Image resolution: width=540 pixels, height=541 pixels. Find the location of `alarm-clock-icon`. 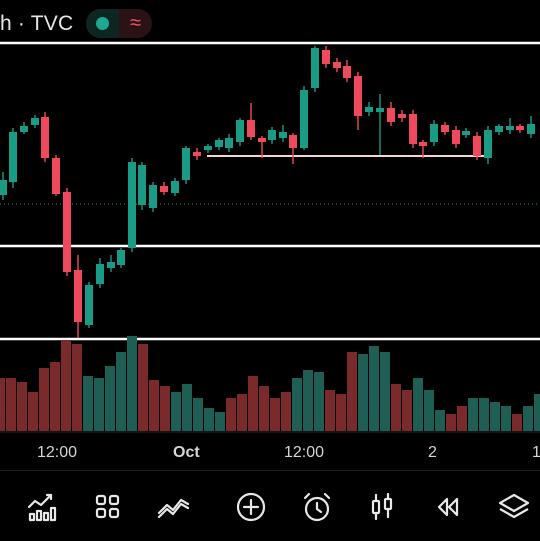

alarm-clock-icon is located at coordinates (317, 507).